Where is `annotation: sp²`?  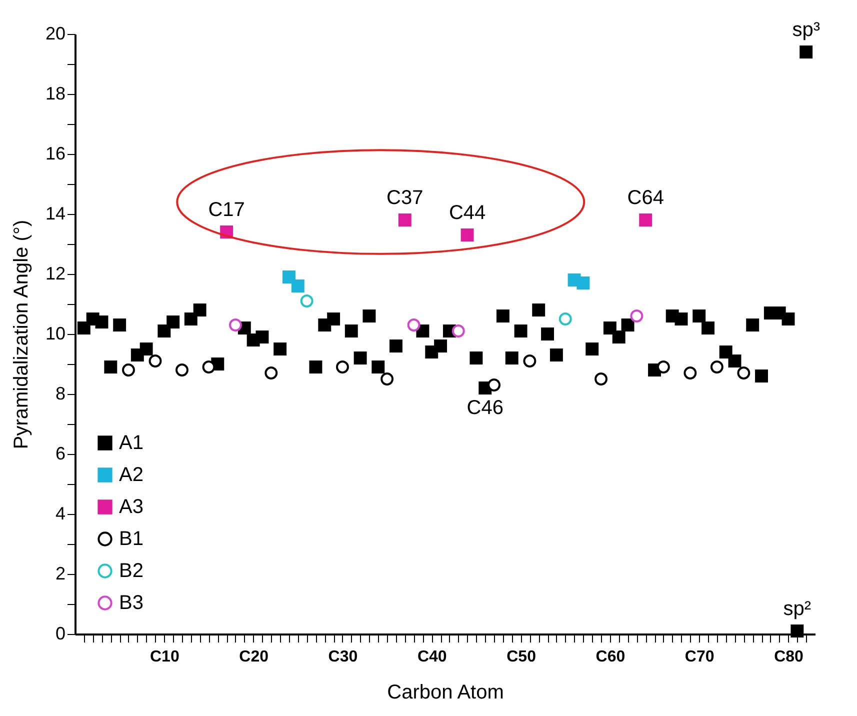 annotation: sp² is located at coordinates (797, 609).